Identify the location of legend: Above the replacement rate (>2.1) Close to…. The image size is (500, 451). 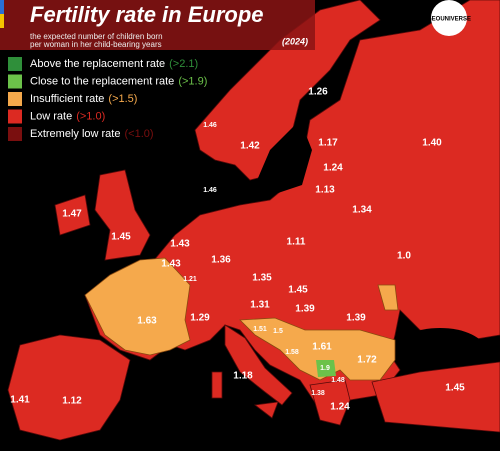
(107, 99).